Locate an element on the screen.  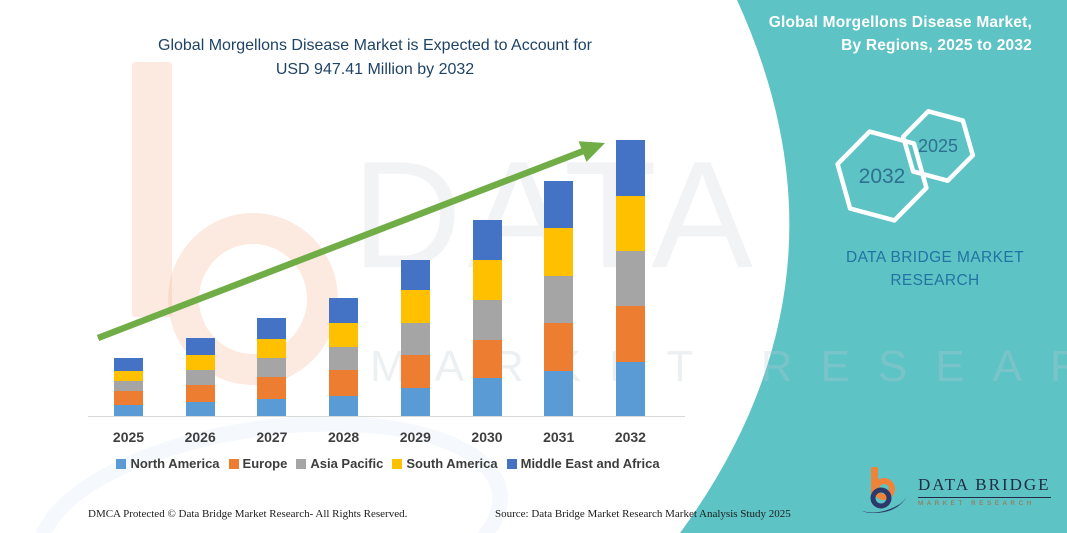
hexagon-2025: 2025 is located at coordinates (938, 146).